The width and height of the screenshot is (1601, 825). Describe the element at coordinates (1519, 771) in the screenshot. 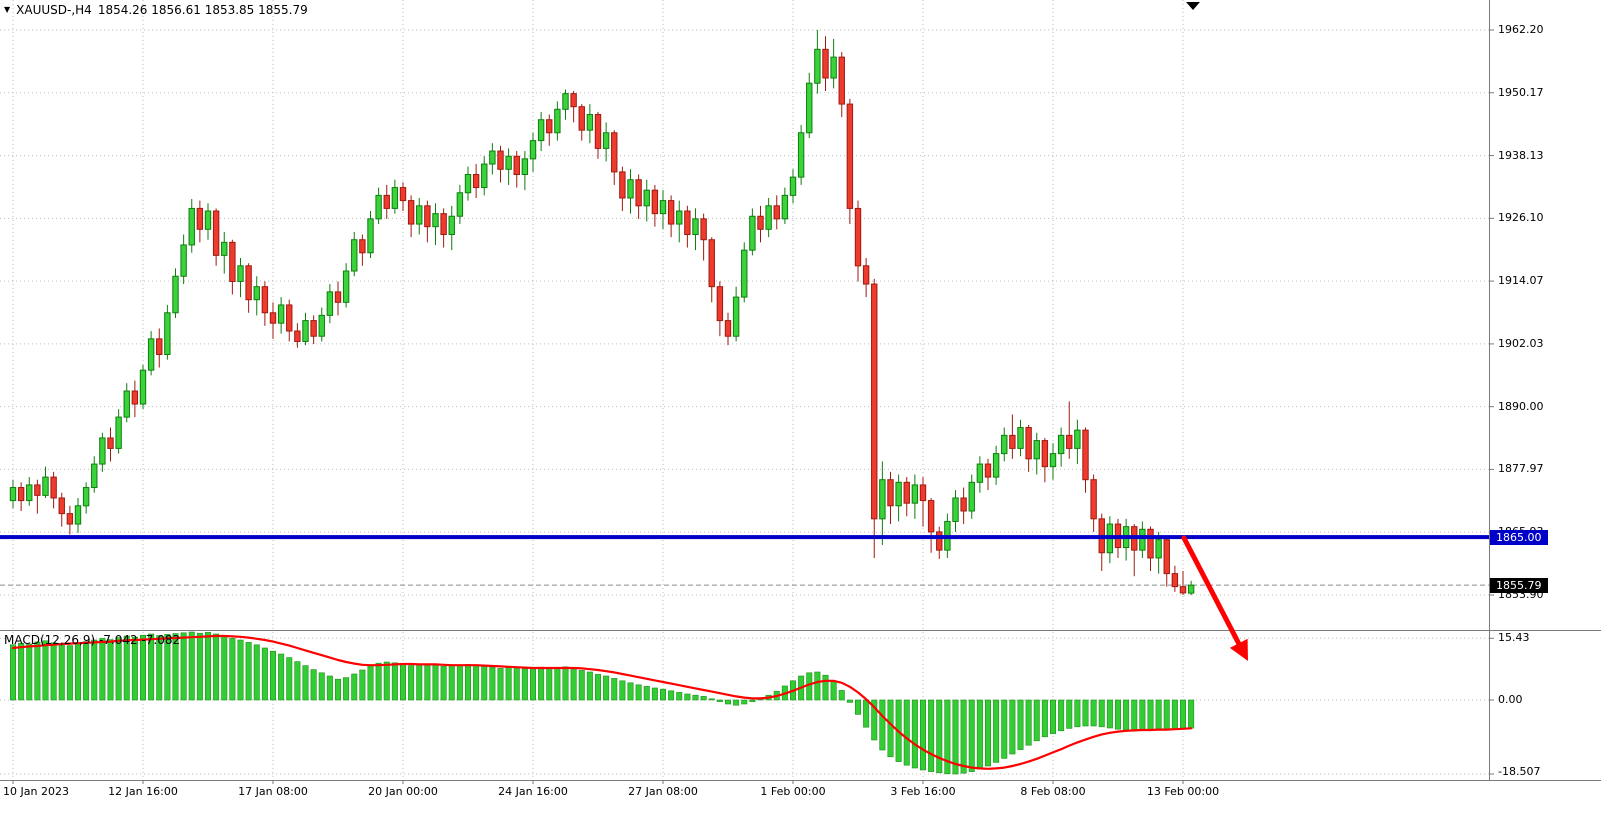

I see `macd-axis-label: -18.507` at that location.